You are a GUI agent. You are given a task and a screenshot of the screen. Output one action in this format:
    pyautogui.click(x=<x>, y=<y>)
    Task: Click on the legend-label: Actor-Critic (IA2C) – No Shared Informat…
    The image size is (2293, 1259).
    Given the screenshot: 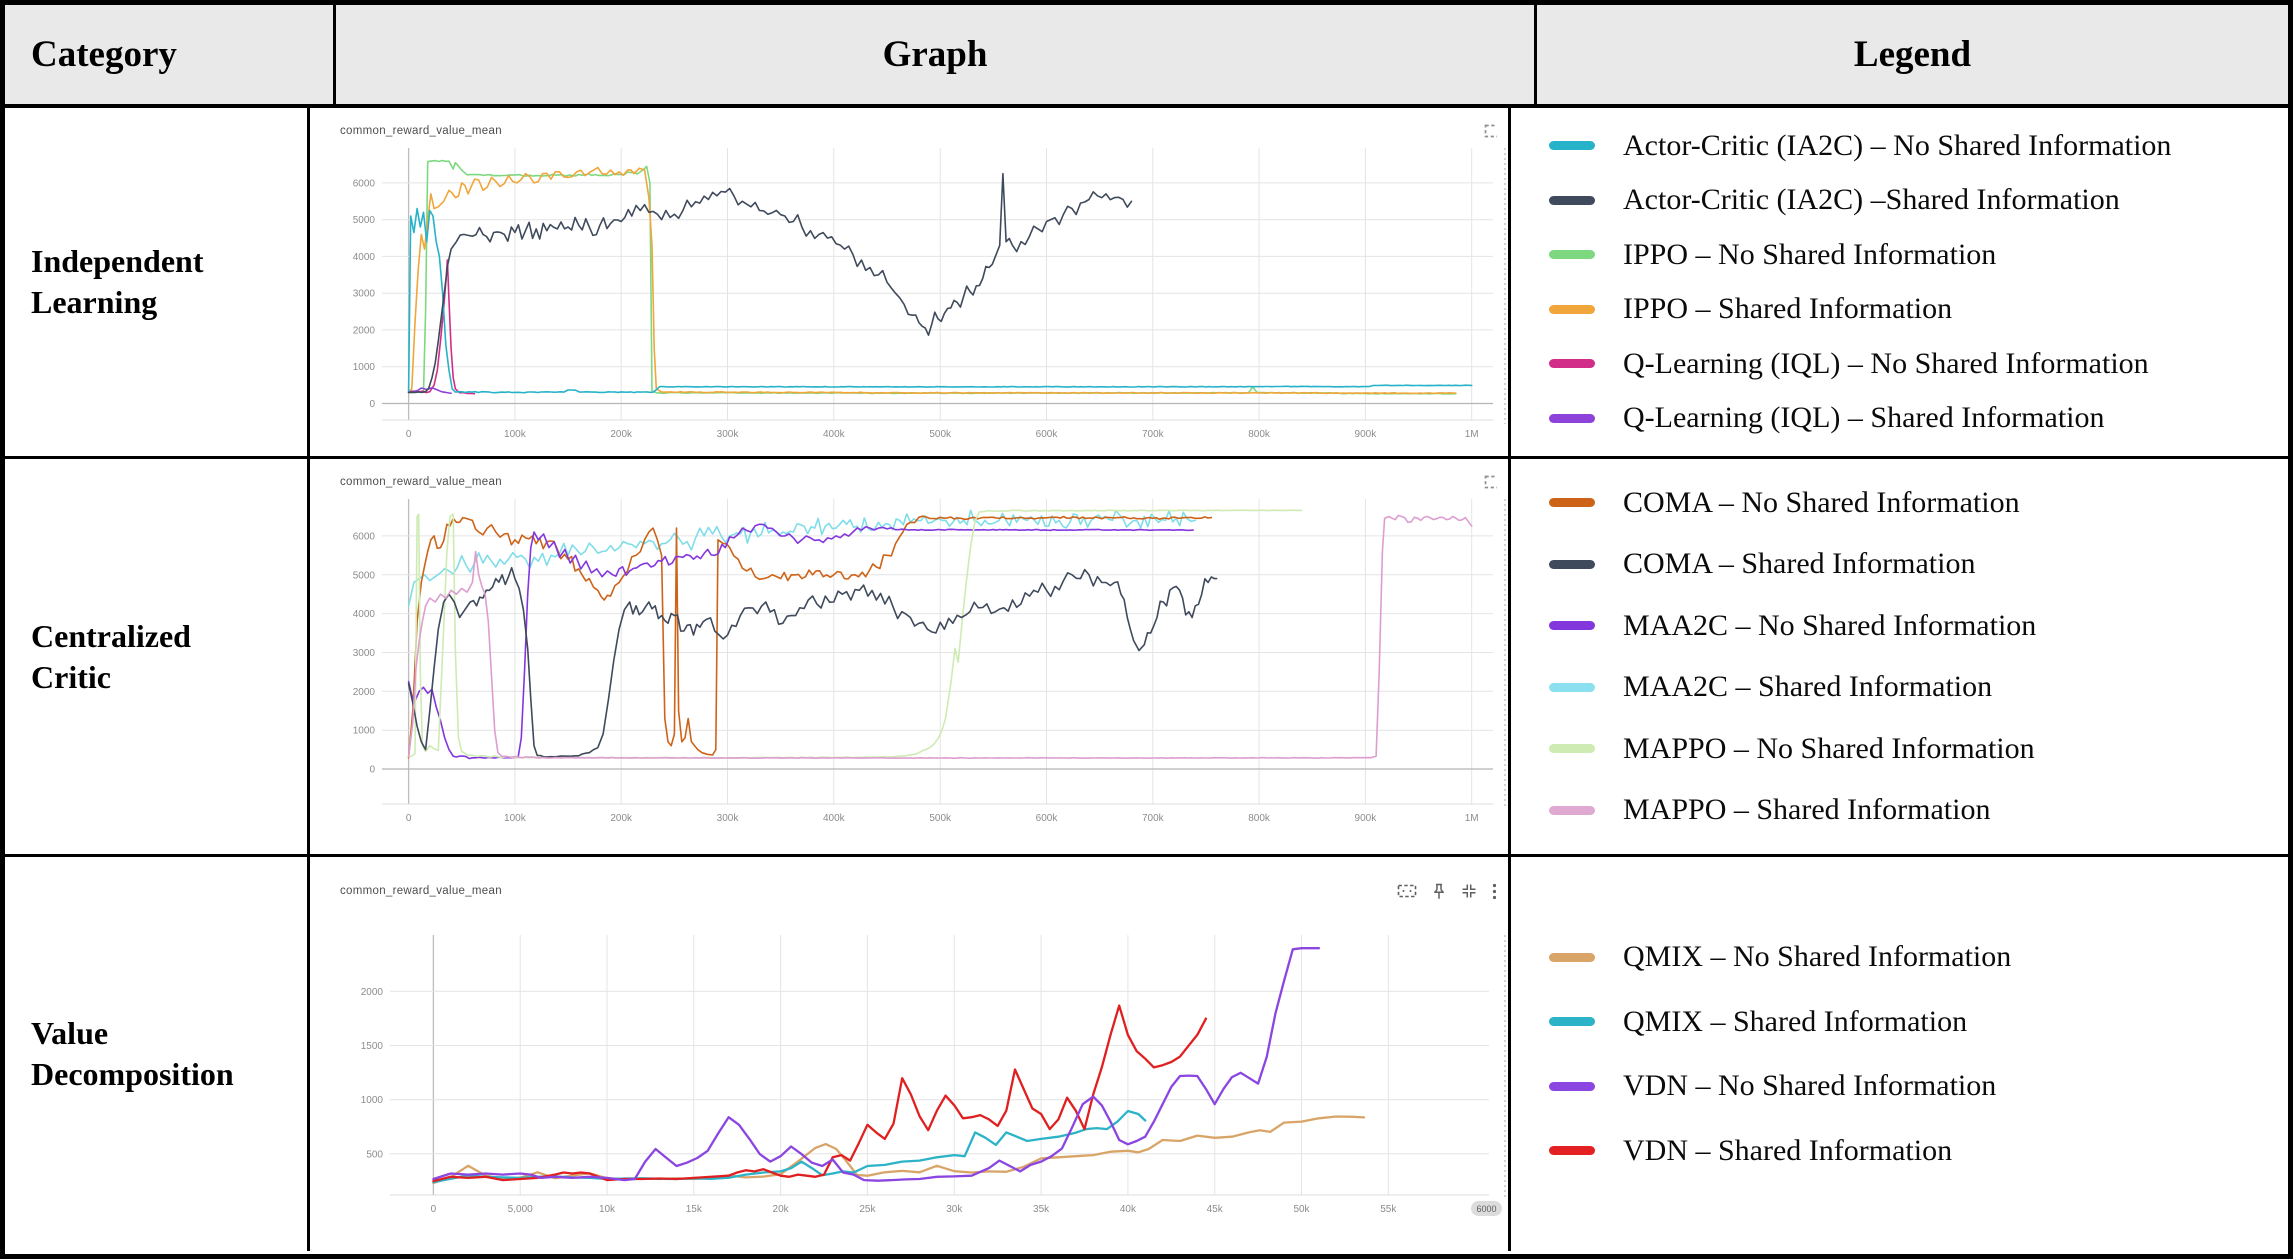 What is the action you would take?
    pyautogui.click(x=1897, y=145)
    